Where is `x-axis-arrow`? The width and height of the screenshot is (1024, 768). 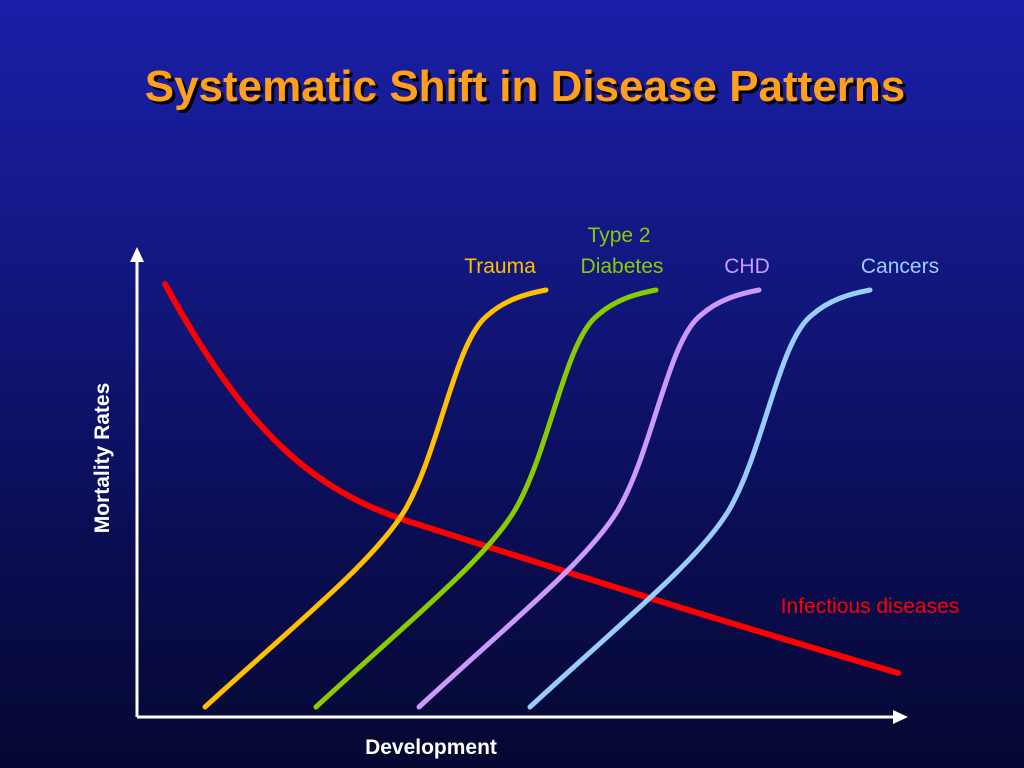 x-axis-arrow is located at coordinates (900, 717).